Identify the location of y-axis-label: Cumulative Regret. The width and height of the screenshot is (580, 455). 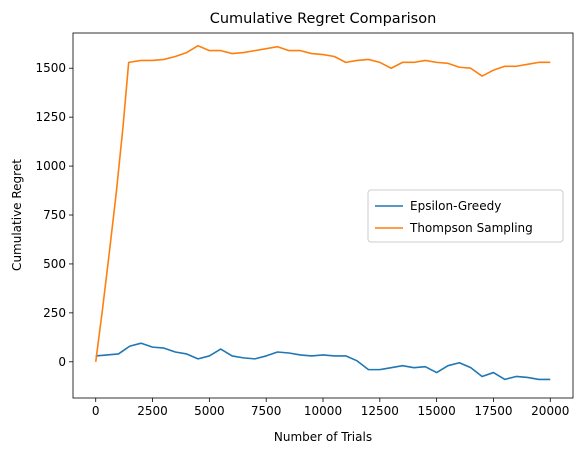
(17, 215).